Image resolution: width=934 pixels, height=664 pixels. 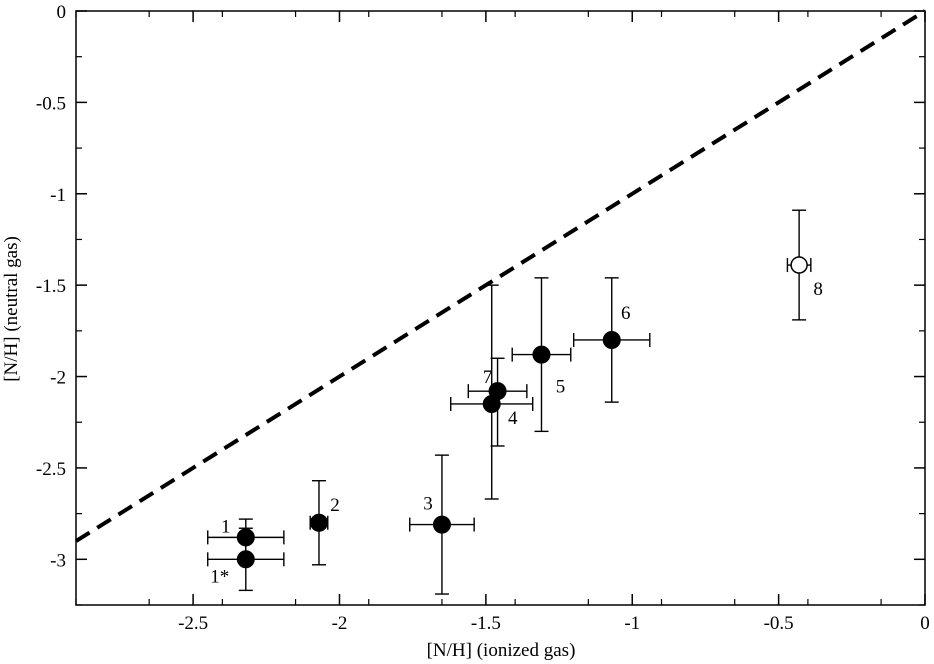 I want to click on data-point-group: 7, so click(x=497, y=402).